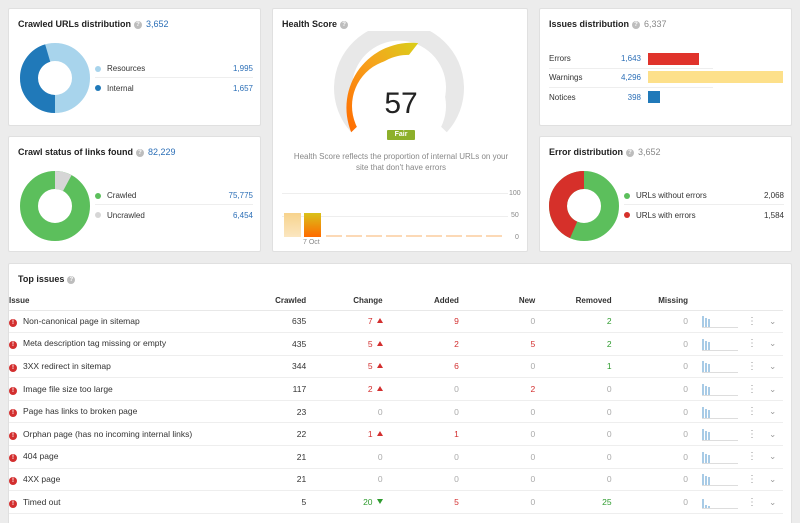 Image resolution: width=800 pixels, height=523 pixels. I want to click on issue-name: Timed out, so click(42, 501).